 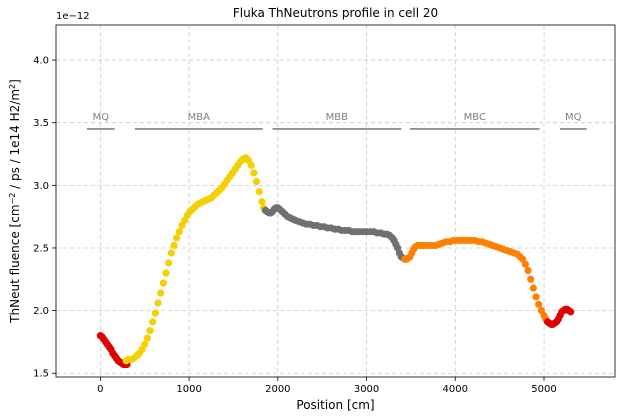 I want to click on y-axis-label-part: ThNeut fluence [cm, so click(x=15, y=263).